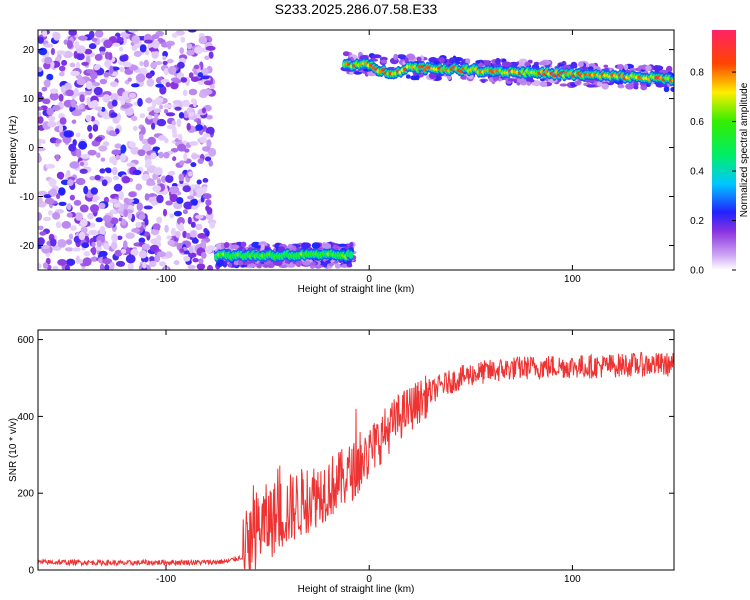 The image size is (750, 600). I want to click on y-tick-label: 200, so click(25, 494).